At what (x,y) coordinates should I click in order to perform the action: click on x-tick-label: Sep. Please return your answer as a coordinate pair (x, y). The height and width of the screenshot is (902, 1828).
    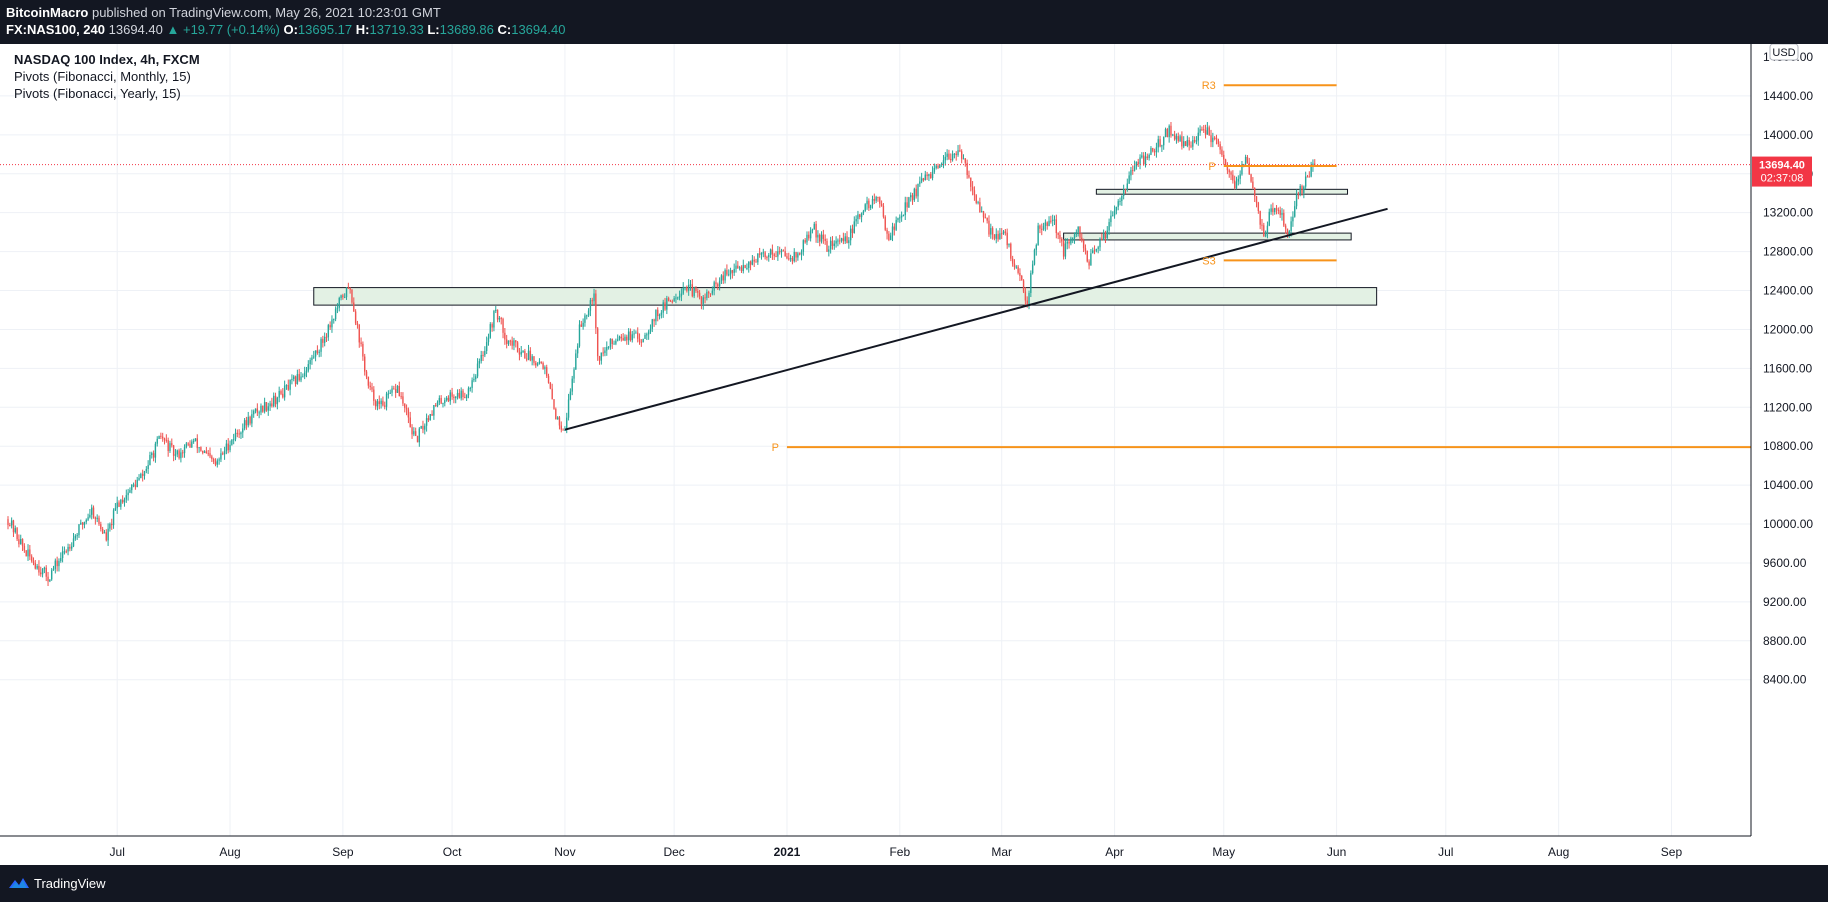
    Looking at the image, I should click on (1672, 852).